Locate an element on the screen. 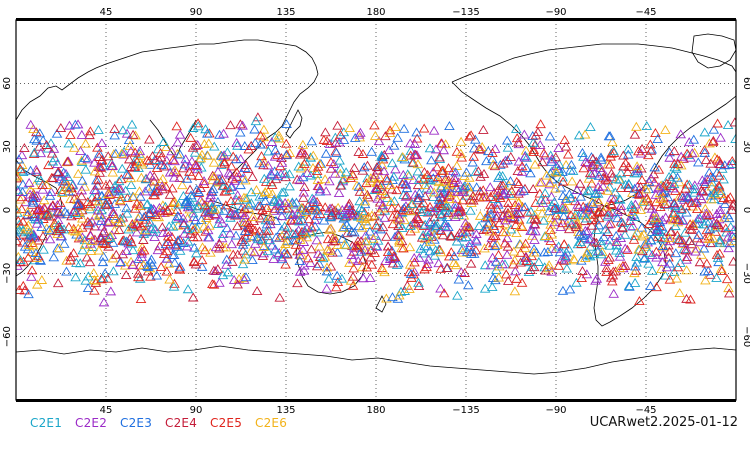 The image size is (750, 454). bottom-longitude-tick-label: −135 is located at coordinates (465, 410).